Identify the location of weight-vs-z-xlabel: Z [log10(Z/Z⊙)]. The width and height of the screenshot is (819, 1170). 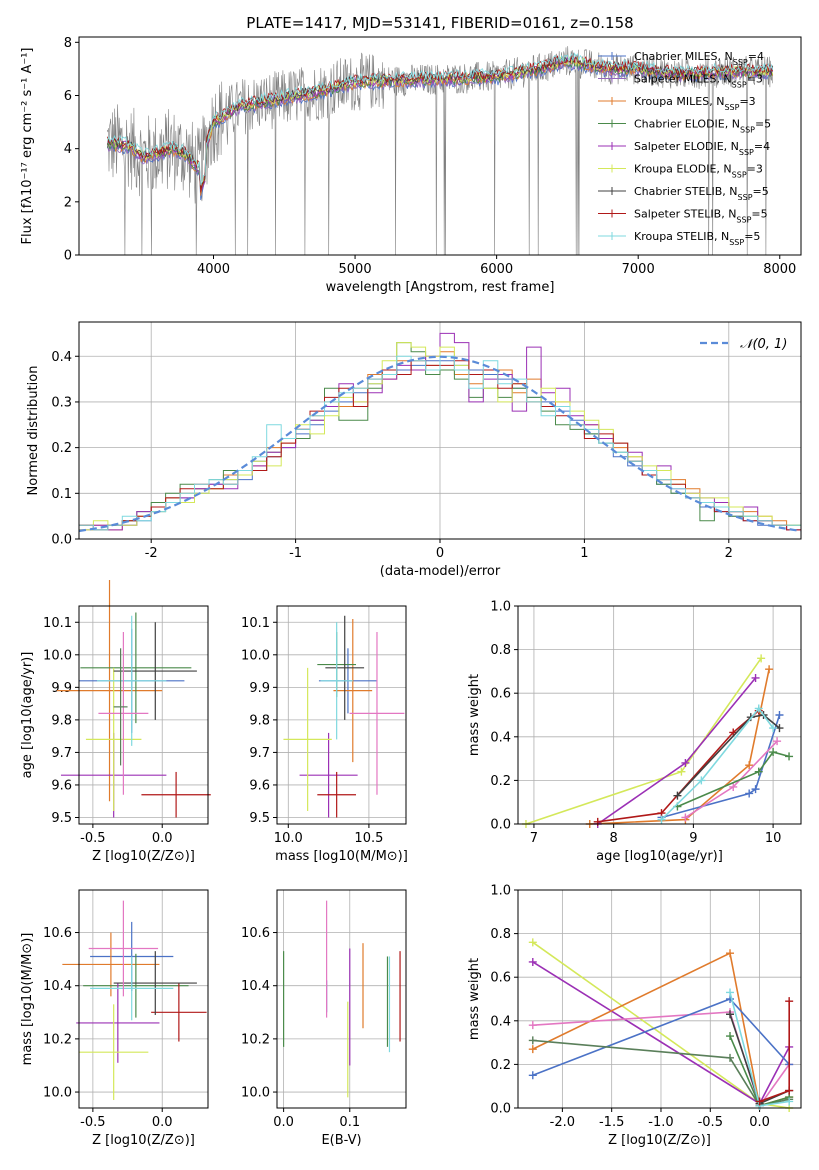
(659, 1140).